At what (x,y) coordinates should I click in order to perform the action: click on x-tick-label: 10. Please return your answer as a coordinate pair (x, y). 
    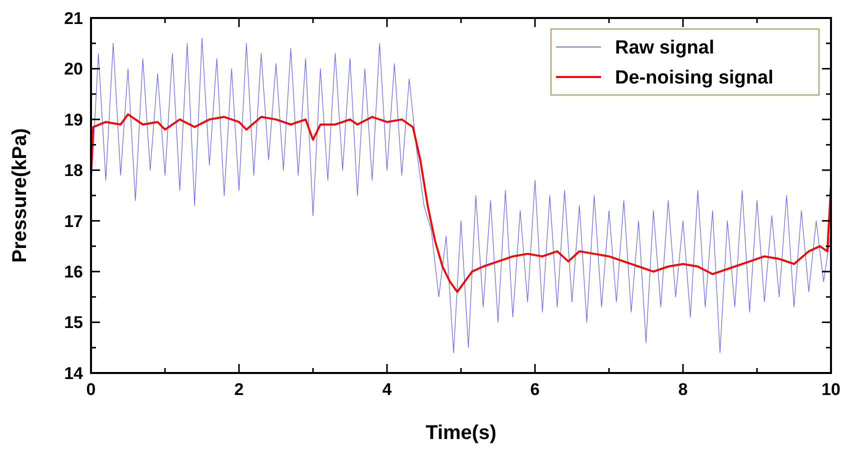
    Looking at the image, I should click on (831, 389).